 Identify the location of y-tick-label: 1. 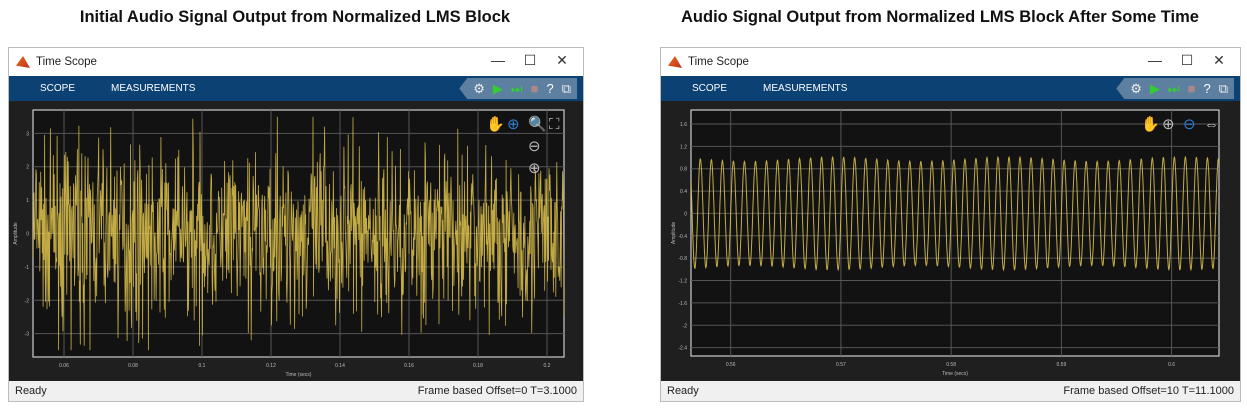
(27, 201).